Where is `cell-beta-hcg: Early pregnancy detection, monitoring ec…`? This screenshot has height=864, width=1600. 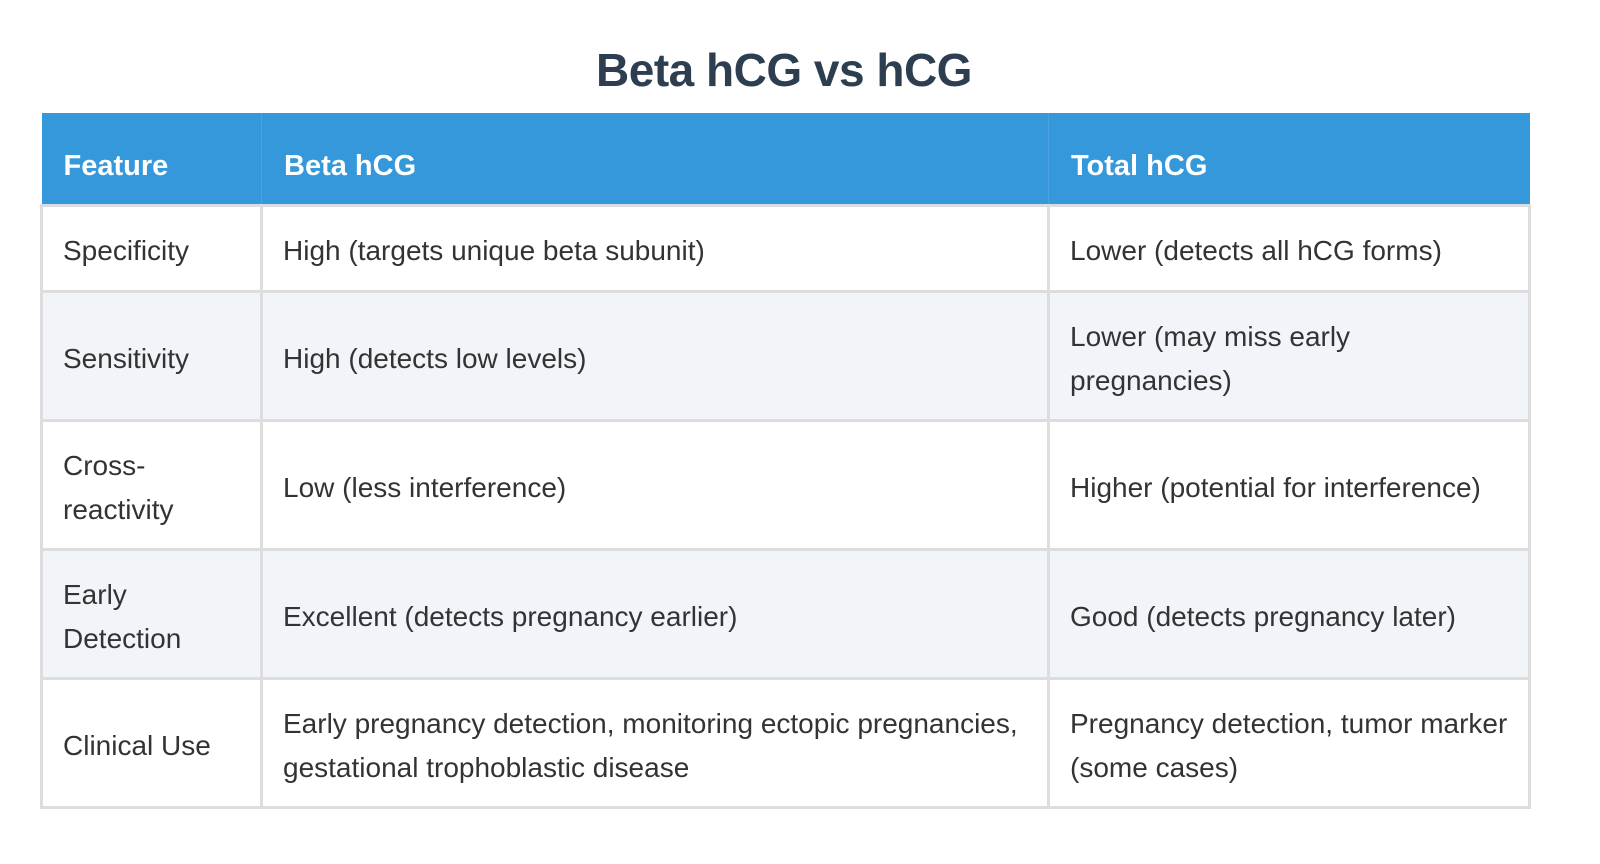 cell-beta-hcg: Early pregnancy detection, monitoring ec… is located at coordinates (655, 742).